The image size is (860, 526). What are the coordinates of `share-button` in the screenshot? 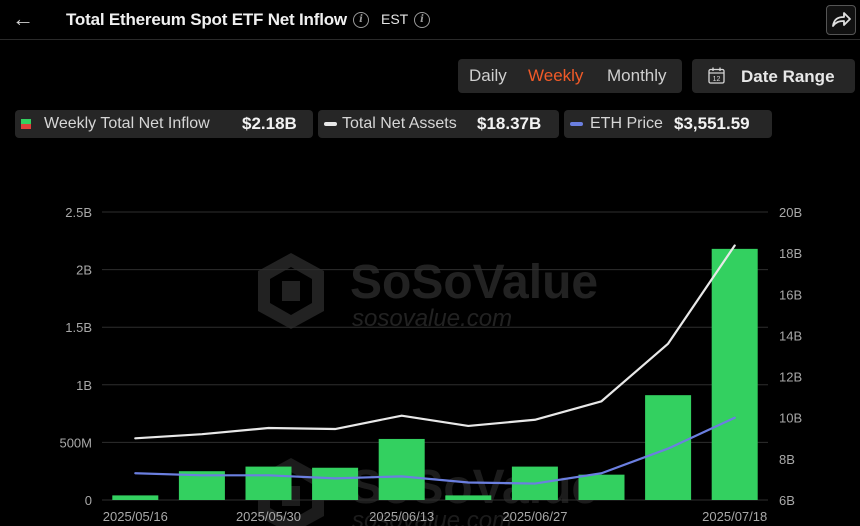 It's located at (841, 20).